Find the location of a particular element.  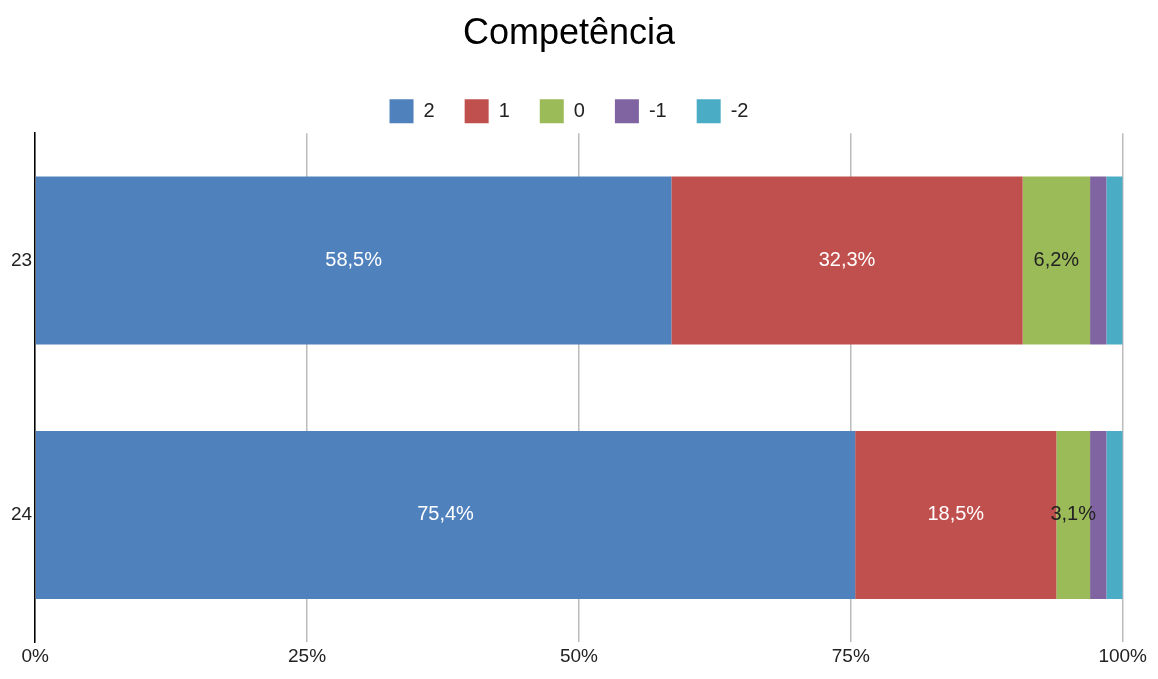

data-label: 32,3% is located at coordinates (847, 258).